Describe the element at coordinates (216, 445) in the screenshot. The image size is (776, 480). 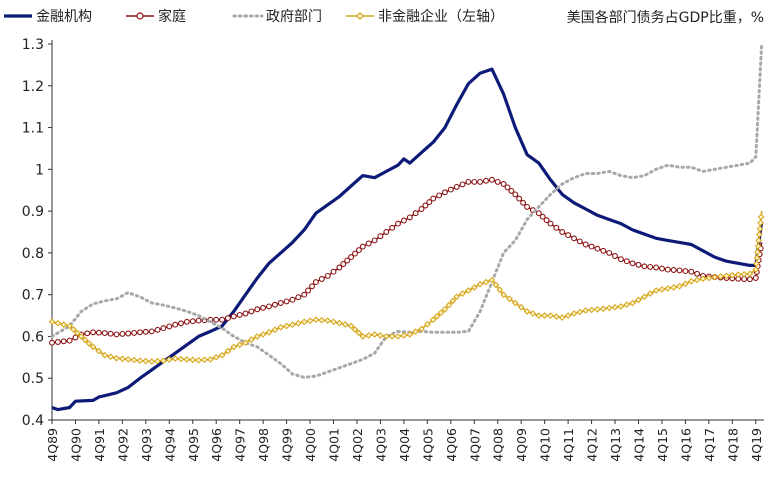
I see `x-tick-label: 4Q96` at that location.